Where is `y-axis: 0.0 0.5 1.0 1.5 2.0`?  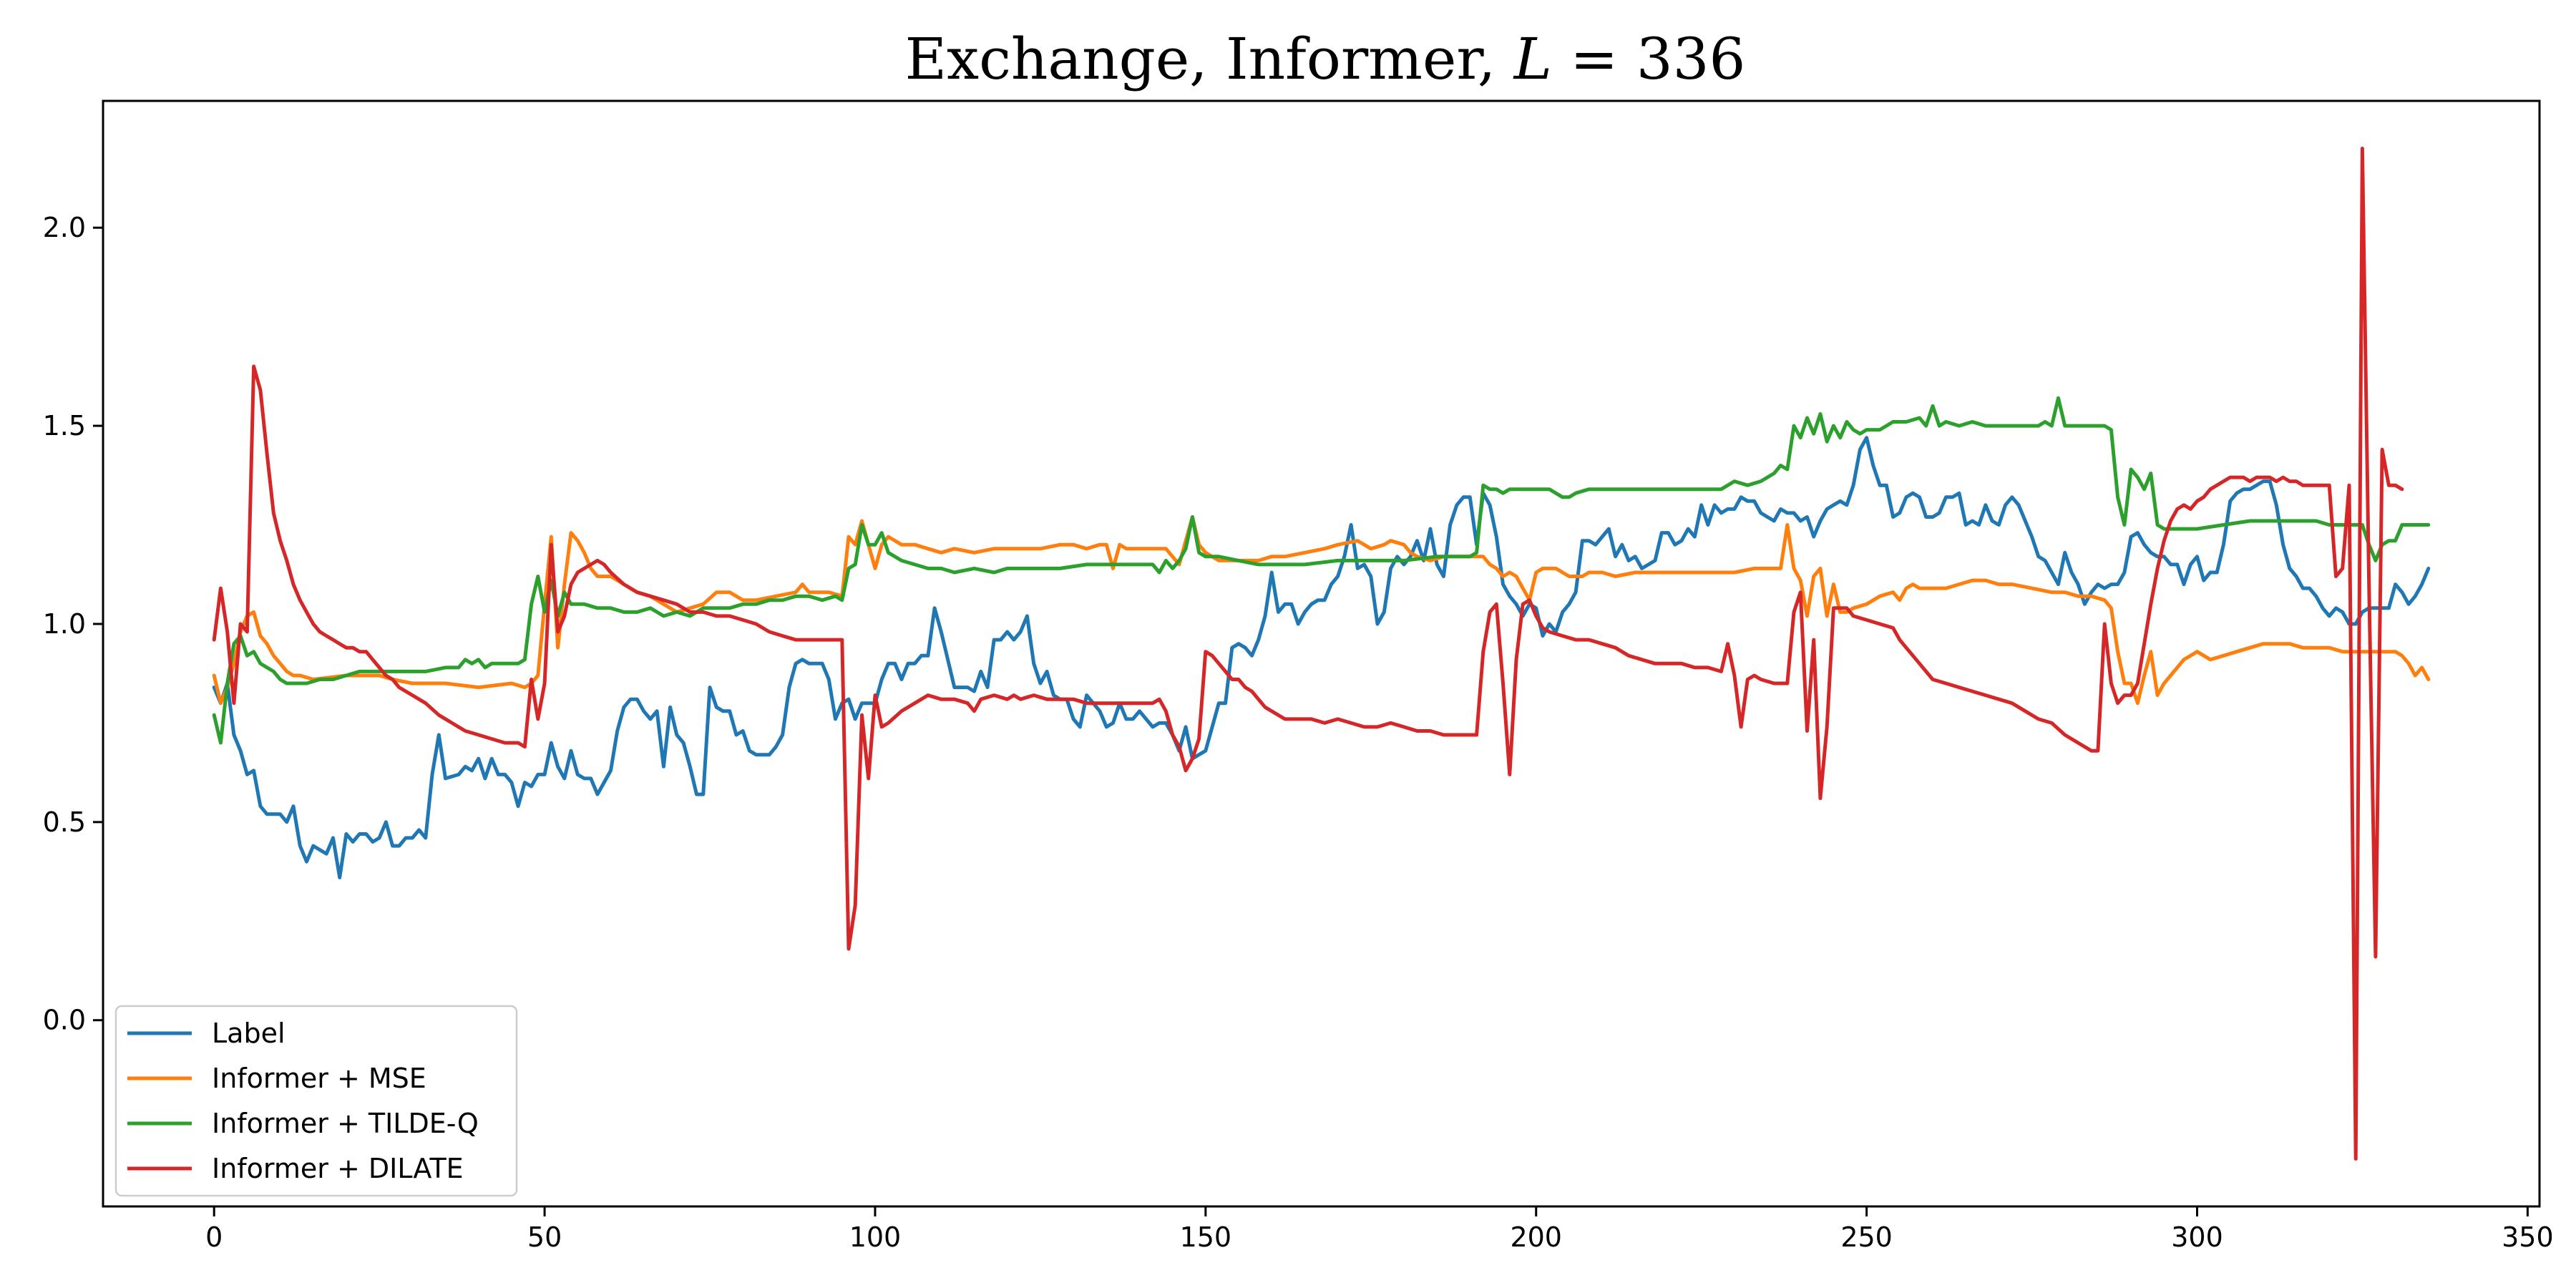
y-axis: 0.0 0.5 1.0 1.5 2.0 is located at coordinates (73, 624).